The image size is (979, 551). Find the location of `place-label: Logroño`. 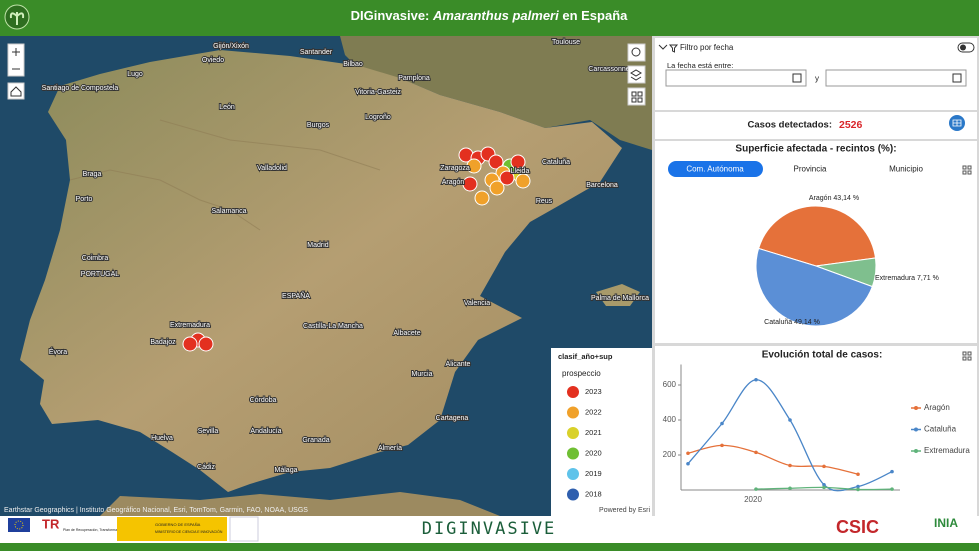

place-label: Logroño is located at coordinates (378, 117).